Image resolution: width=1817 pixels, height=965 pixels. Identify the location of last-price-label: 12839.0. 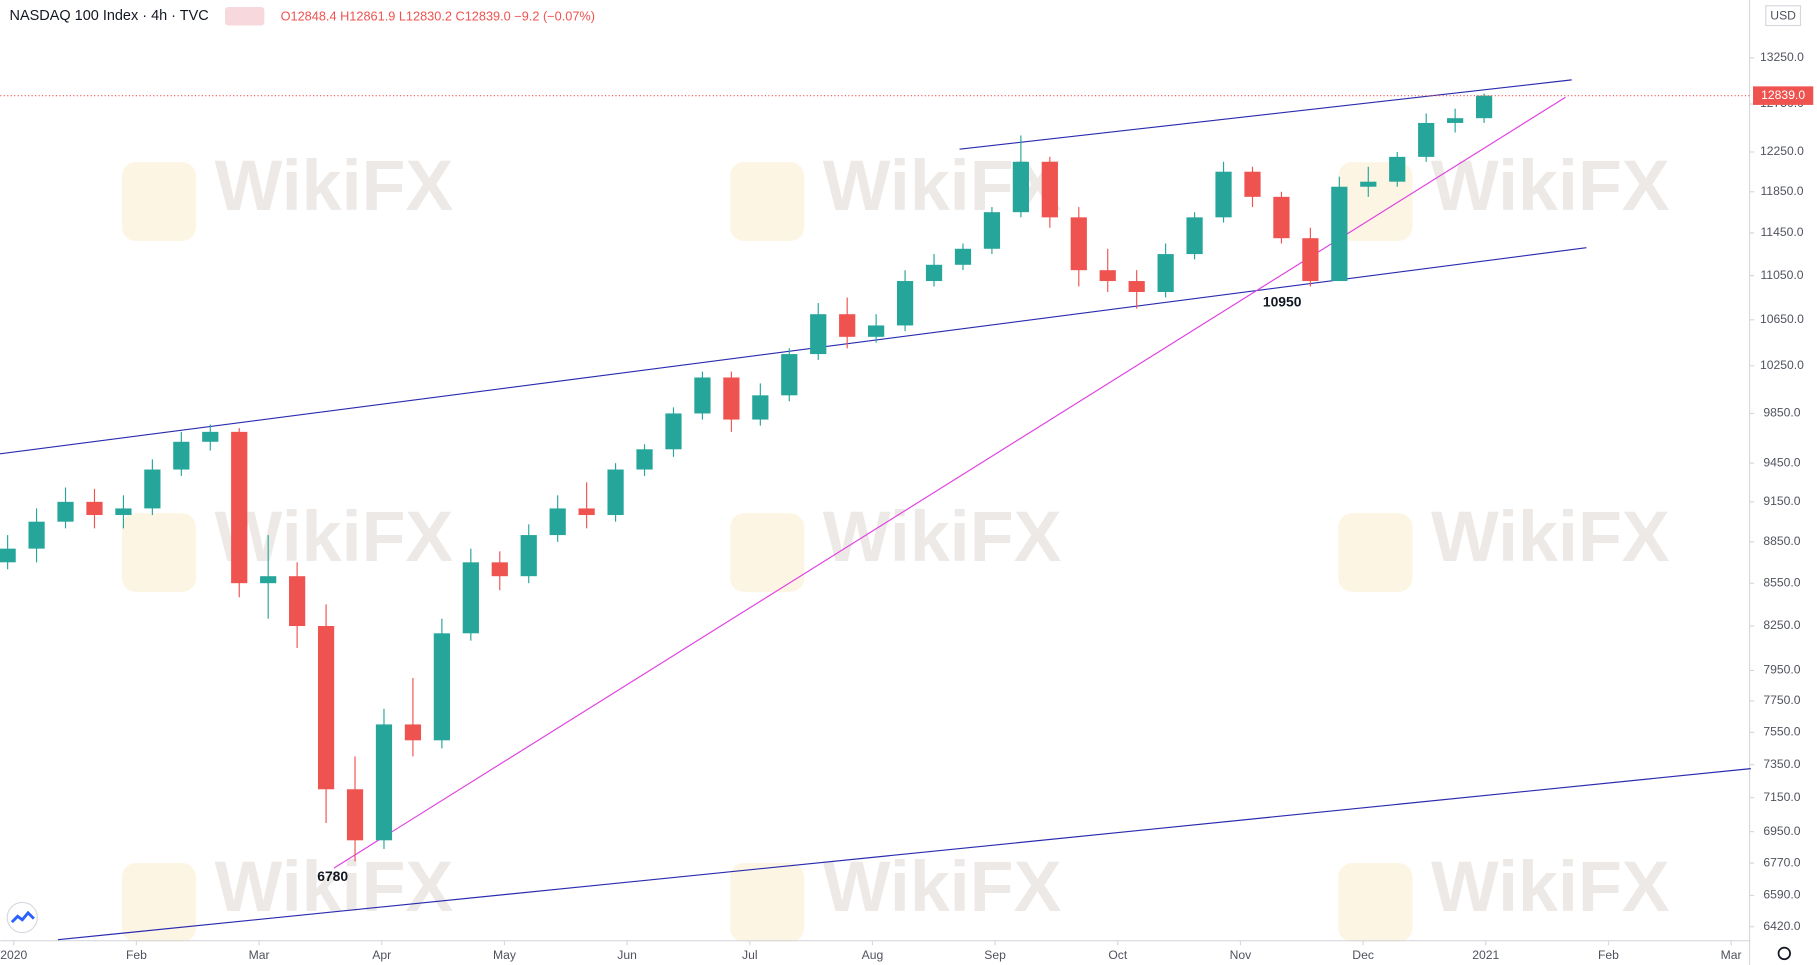
(1783, 95).